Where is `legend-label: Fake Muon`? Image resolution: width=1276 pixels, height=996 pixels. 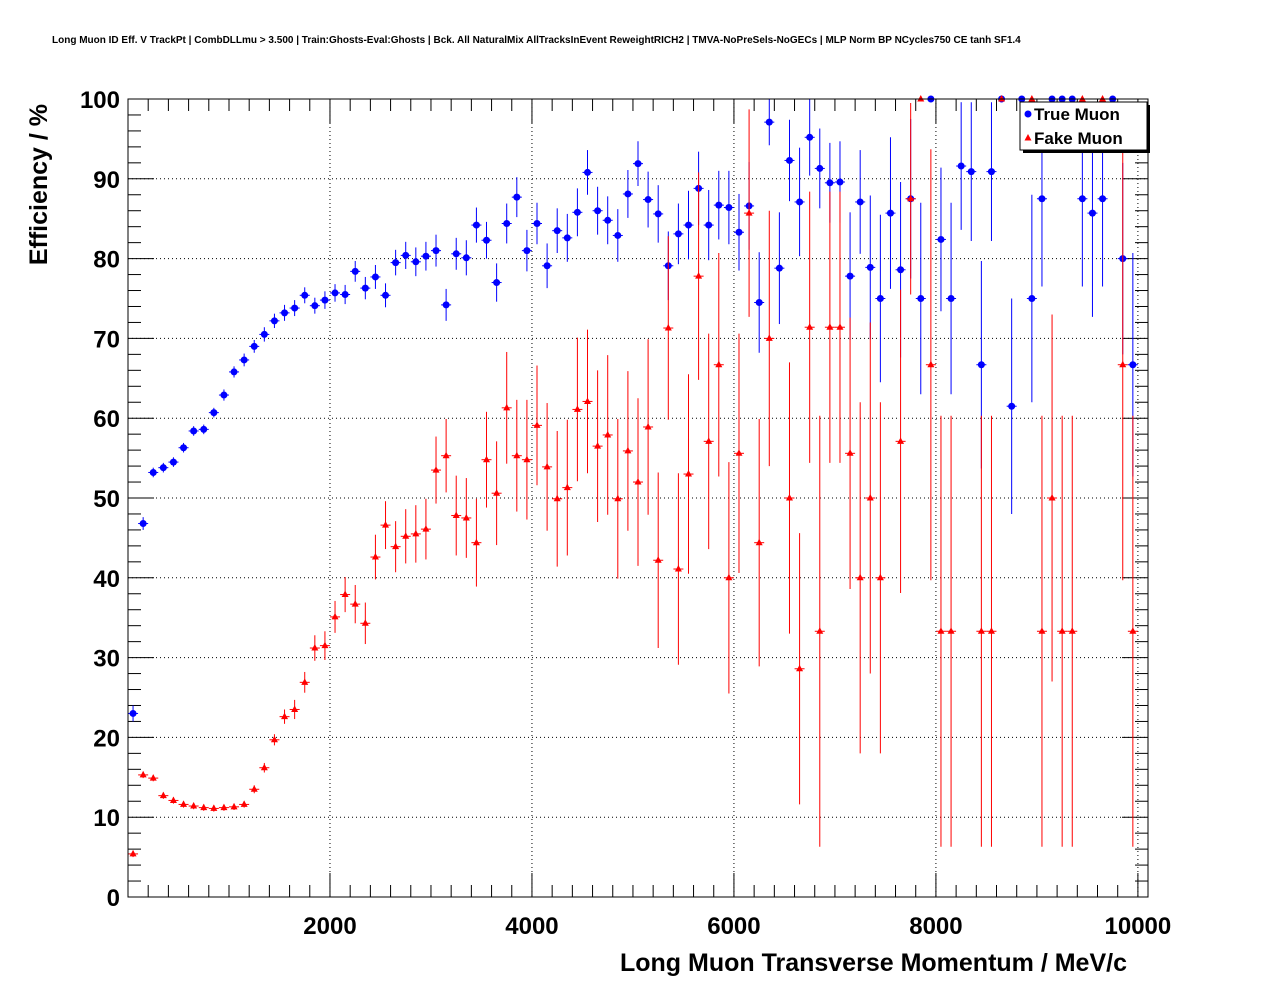 legend-label: Fake Muon is located at coordinates (1078, 138).